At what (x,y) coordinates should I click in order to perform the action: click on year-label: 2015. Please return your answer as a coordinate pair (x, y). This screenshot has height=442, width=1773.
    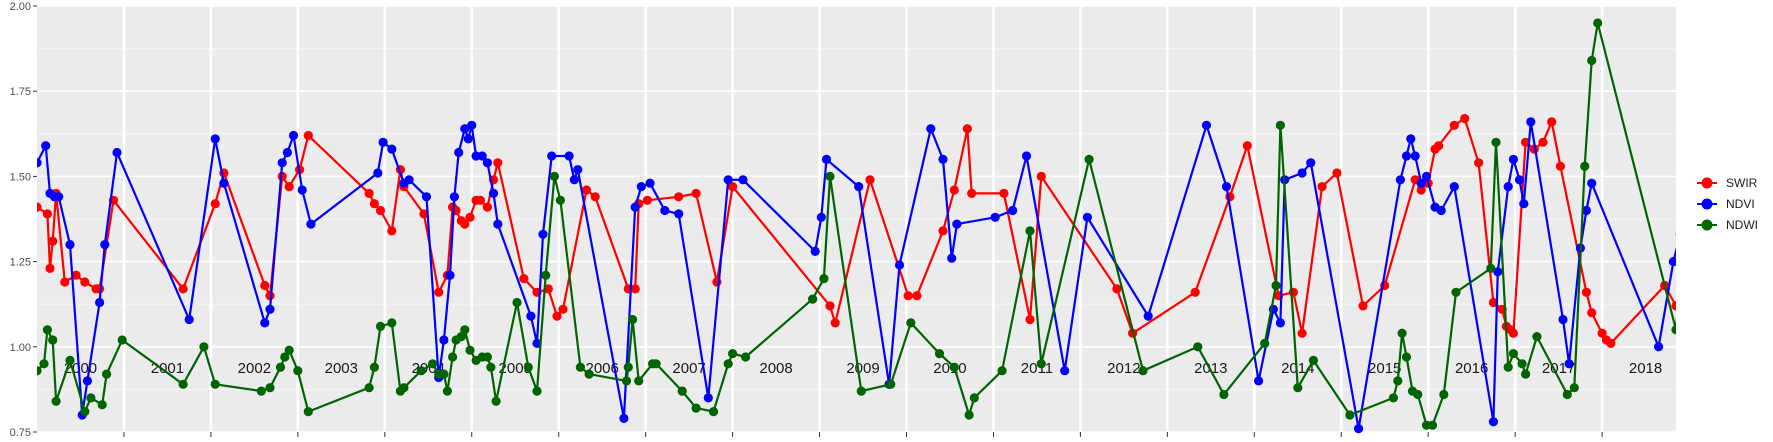
    Looking at the image, I should click on (1384, 368).